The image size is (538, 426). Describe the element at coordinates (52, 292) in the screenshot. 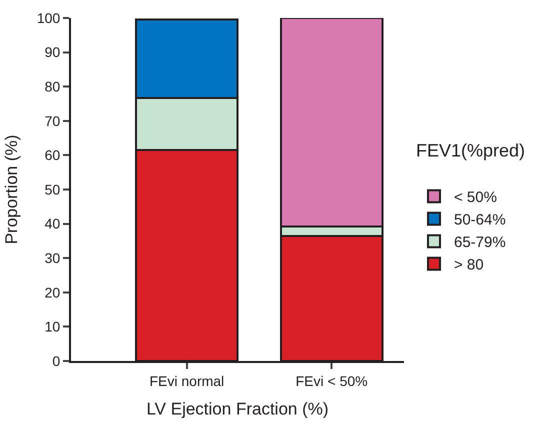

I see `y-tick-label: 20` at that location.